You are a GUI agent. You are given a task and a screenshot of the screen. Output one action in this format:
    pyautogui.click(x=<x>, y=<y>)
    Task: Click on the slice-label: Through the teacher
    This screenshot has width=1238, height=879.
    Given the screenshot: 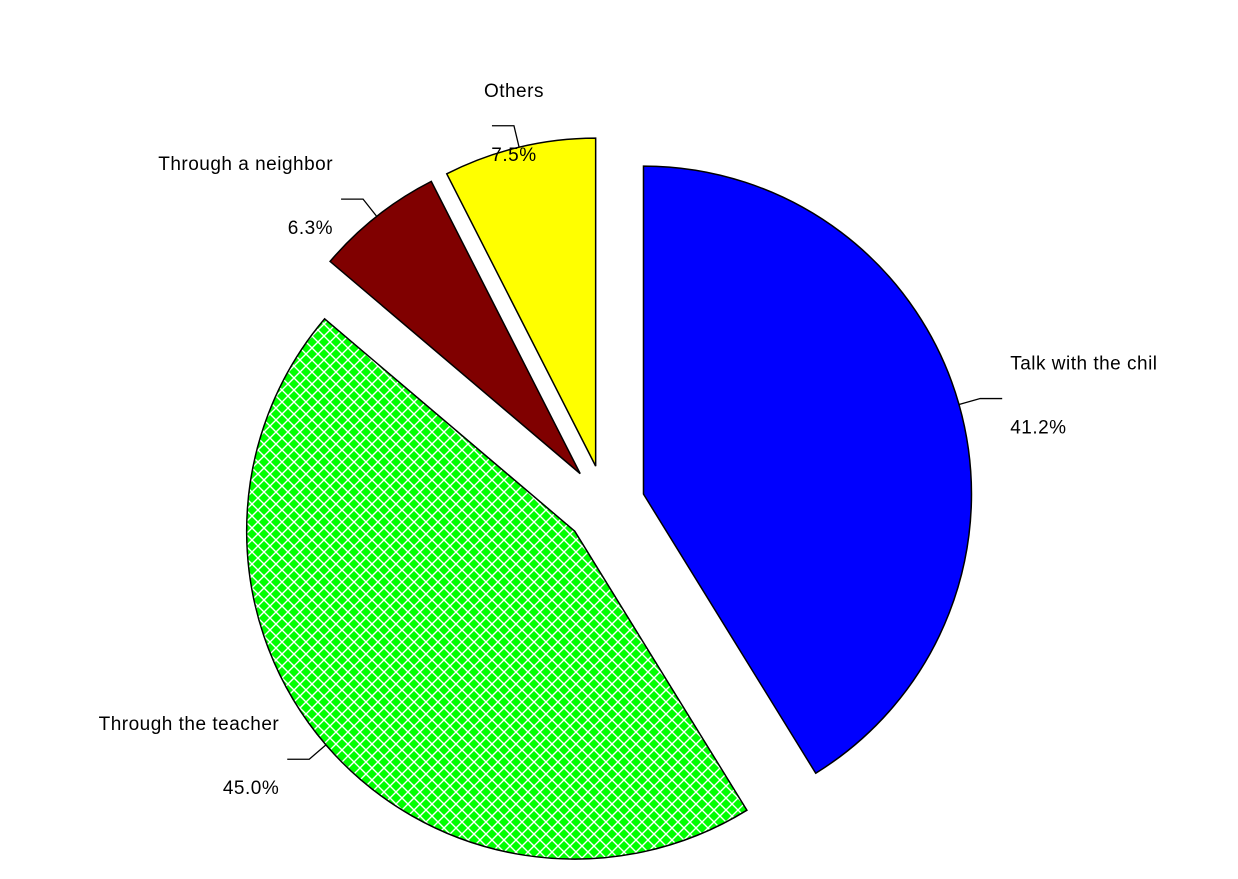 What is the action you would take?
    pyautogui.click(x=189, y=724)
    